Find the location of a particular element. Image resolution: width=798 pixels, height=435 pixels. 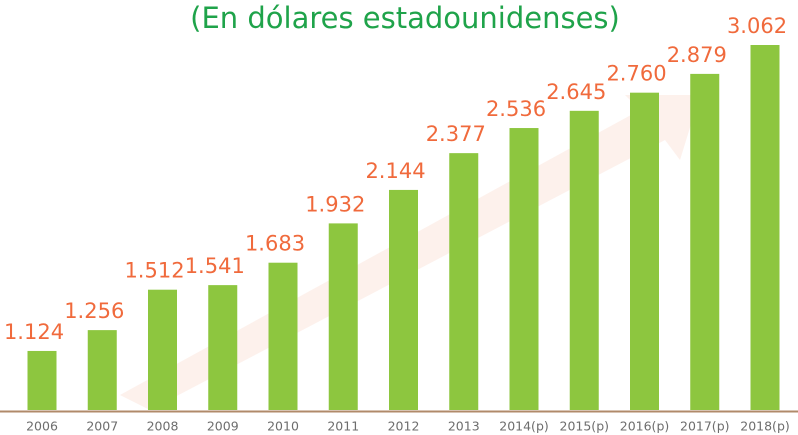

x-tick-label: 2012 is located at coordinates (404, 426).